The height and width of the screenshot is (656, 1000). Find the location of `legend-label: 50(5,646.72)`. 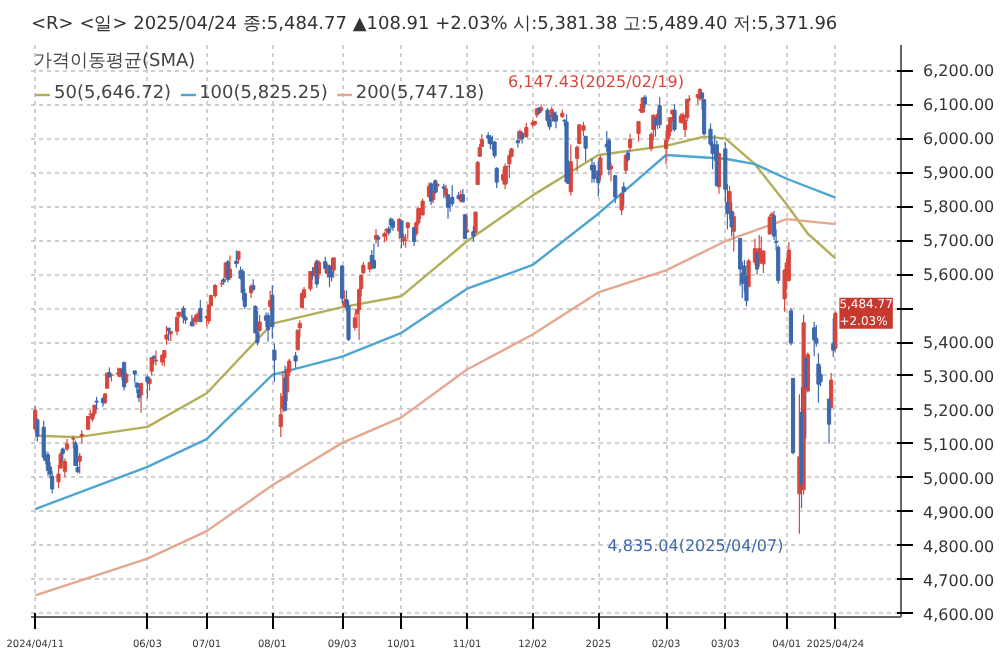

legend-label: 50(5,646.72) is located at coordinates (113, 94).